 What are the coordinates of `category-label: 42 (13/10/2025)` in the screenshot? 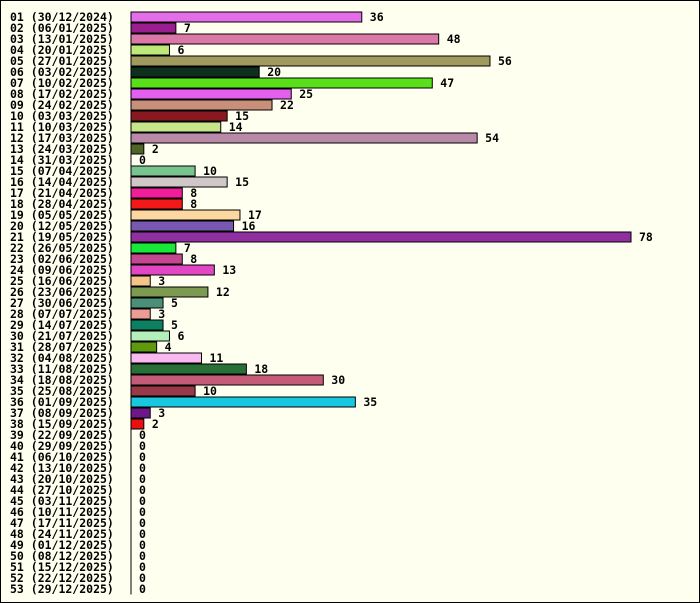 It's located at (62, 468).